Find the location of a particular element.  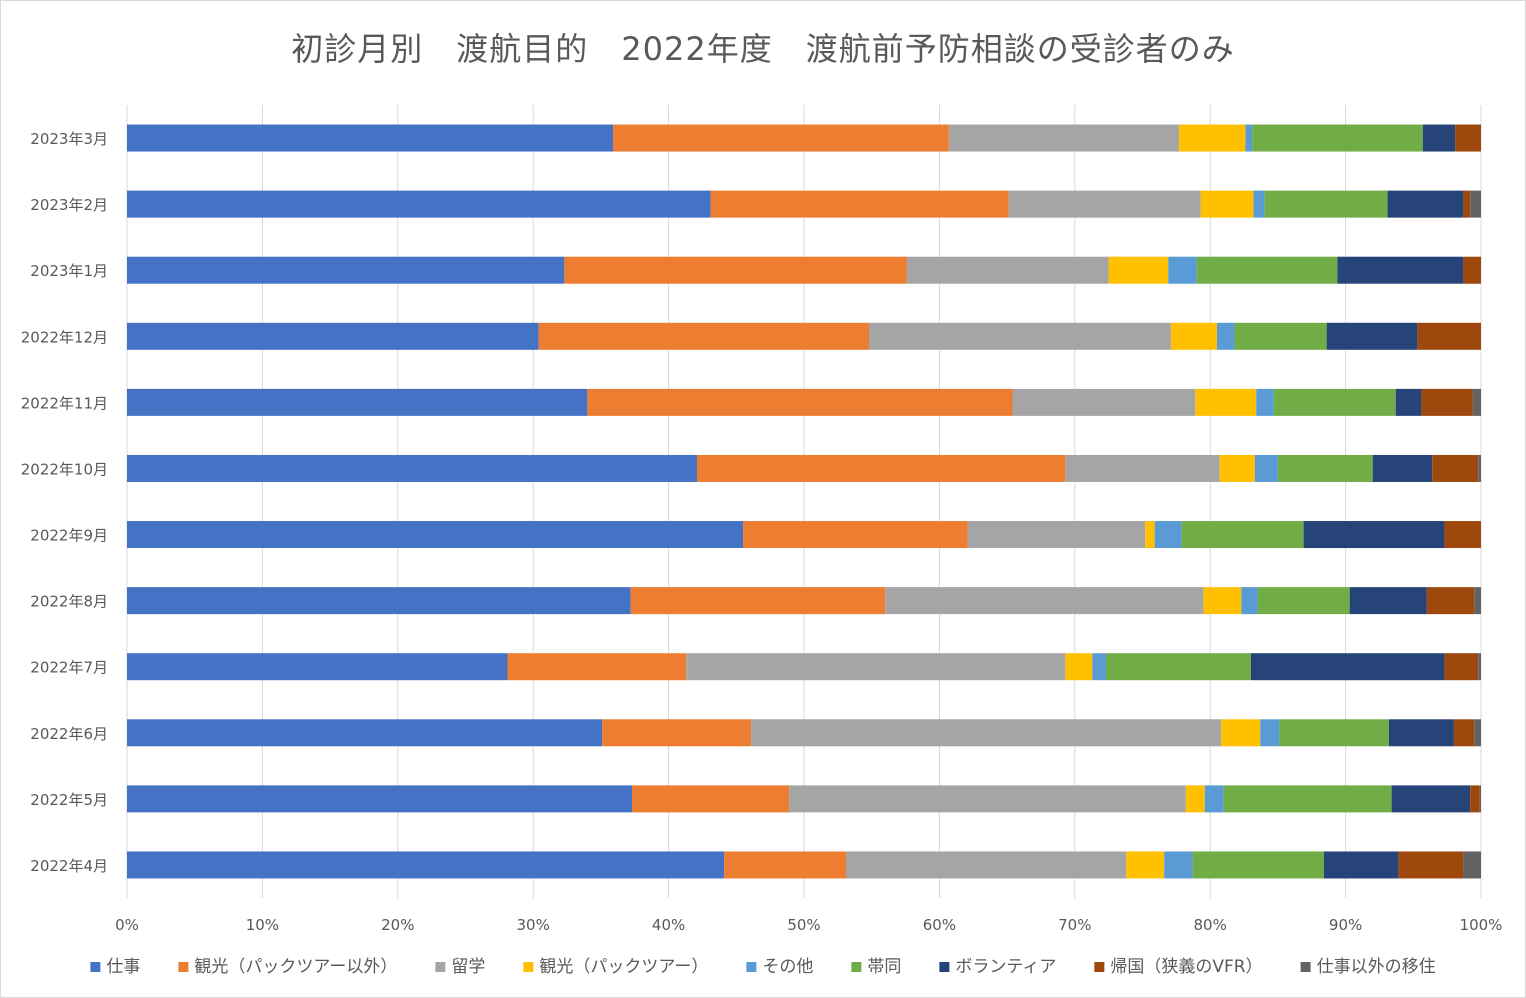

legend-item: 帰国（狭義のVFR） is located at coordinates (1178, 967).